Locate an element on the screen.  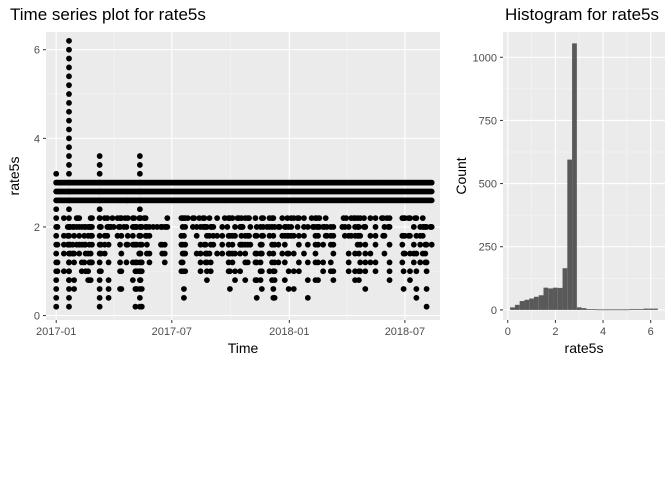
histogram-x-tick-label: 0 is located at coordinates (508, 332).